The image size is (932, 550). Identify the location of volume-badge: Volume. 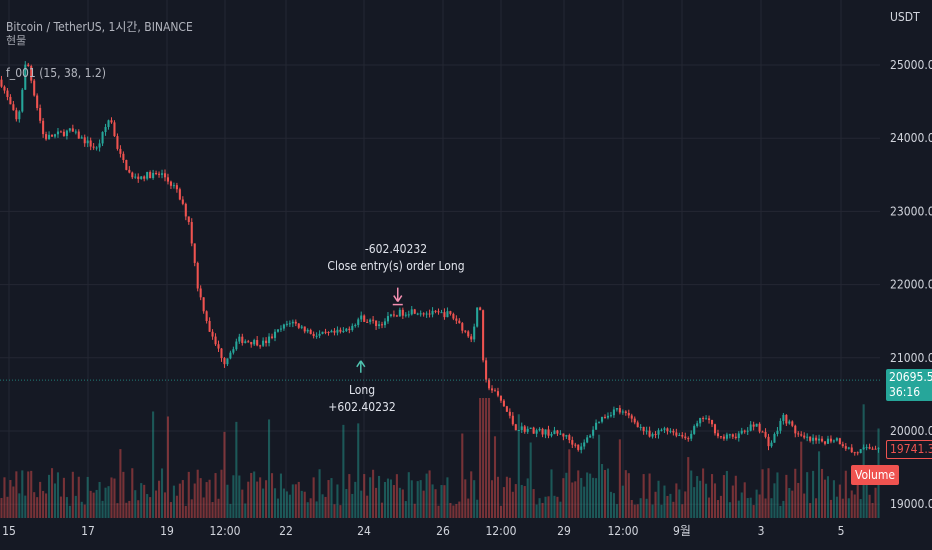
(875, 475).